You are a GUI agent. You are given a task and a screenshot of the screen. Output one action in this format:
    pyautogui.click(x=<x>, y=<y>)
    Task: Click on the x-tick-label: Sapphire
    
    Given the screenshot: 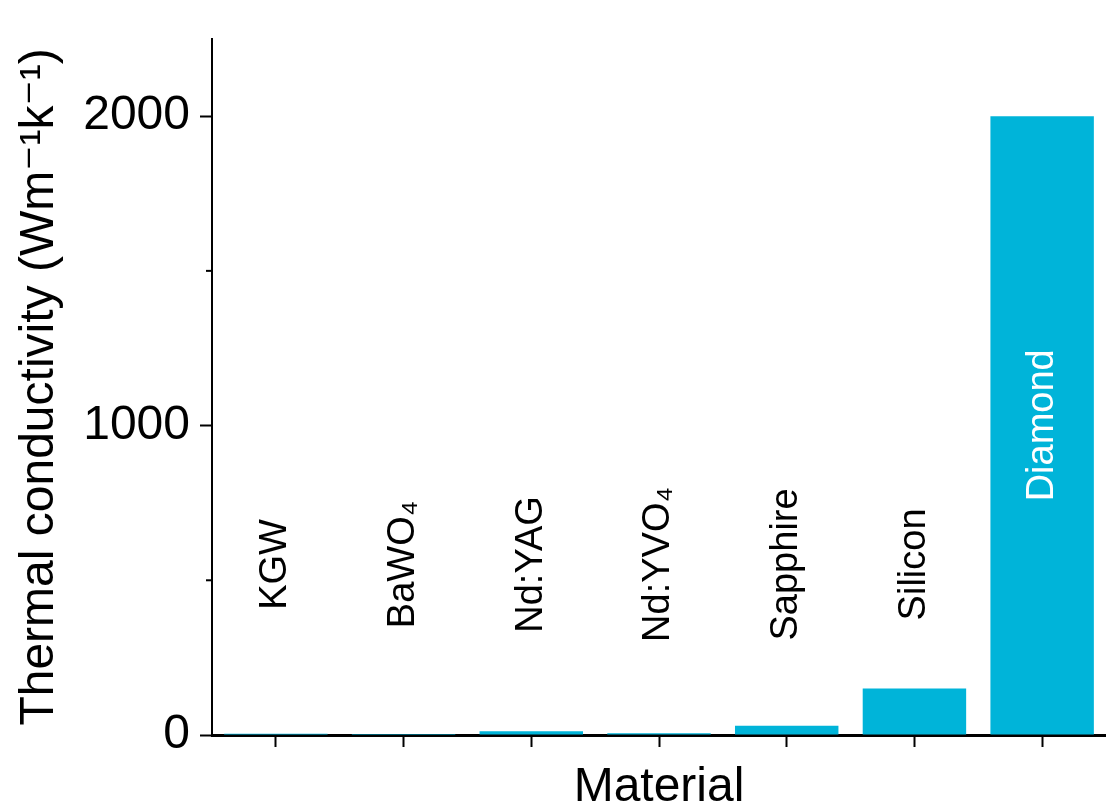 What is the action you would take?
    pyautogui.click(x=784, y=564)
    